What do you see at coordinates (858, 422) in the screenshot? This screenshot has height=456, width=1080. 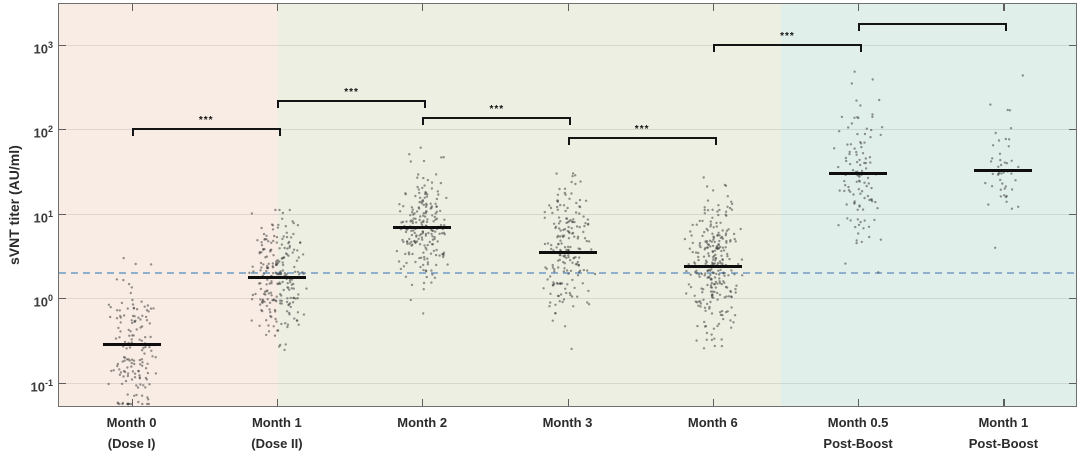 I see `x-label-line1: Month 0.5` at bounding box center [858, 422].